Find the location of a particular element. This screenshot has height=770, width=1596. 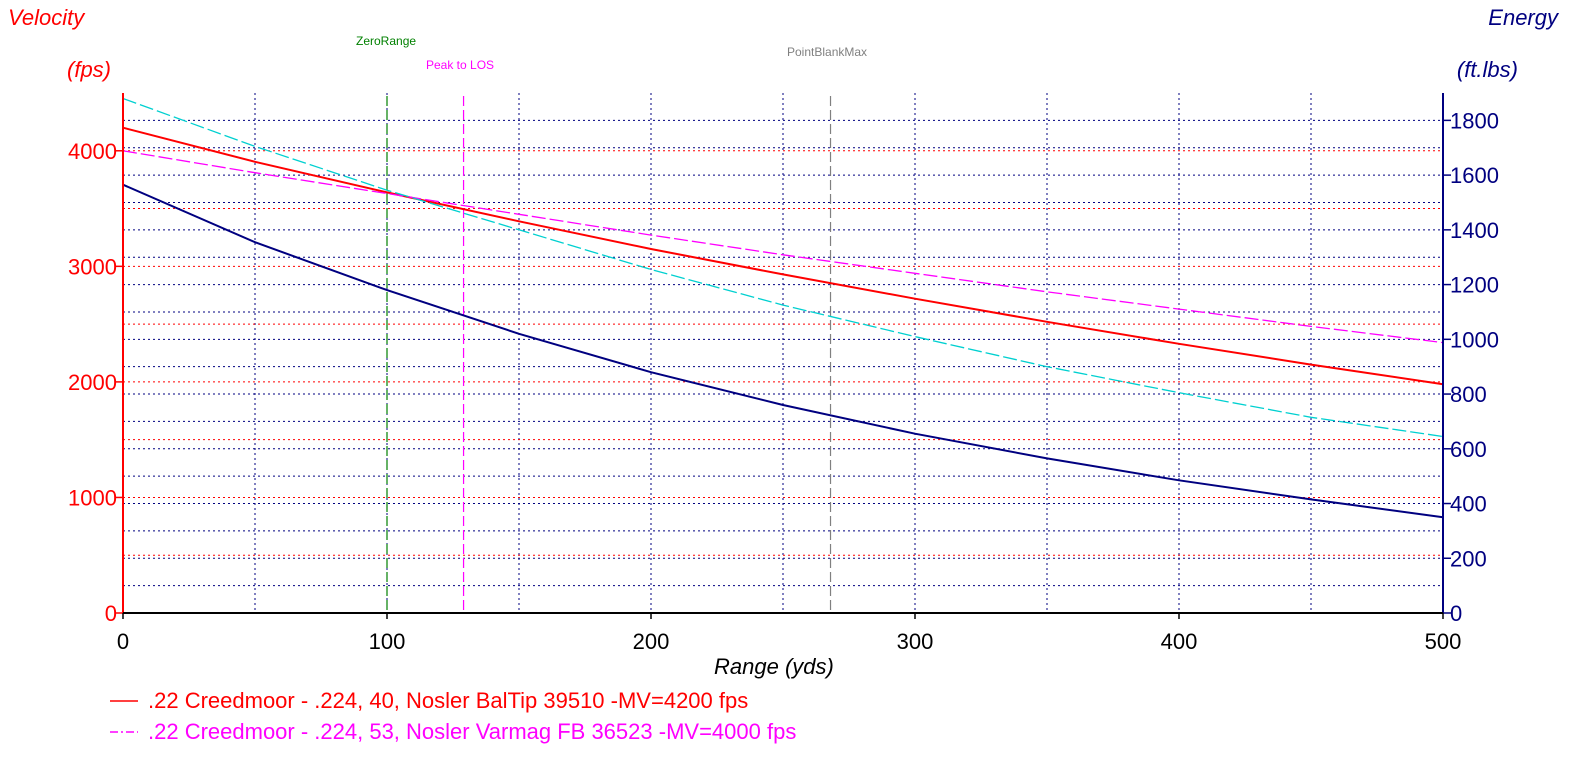

right-tick-label: 1800 is located at coordinates (1474, 120).